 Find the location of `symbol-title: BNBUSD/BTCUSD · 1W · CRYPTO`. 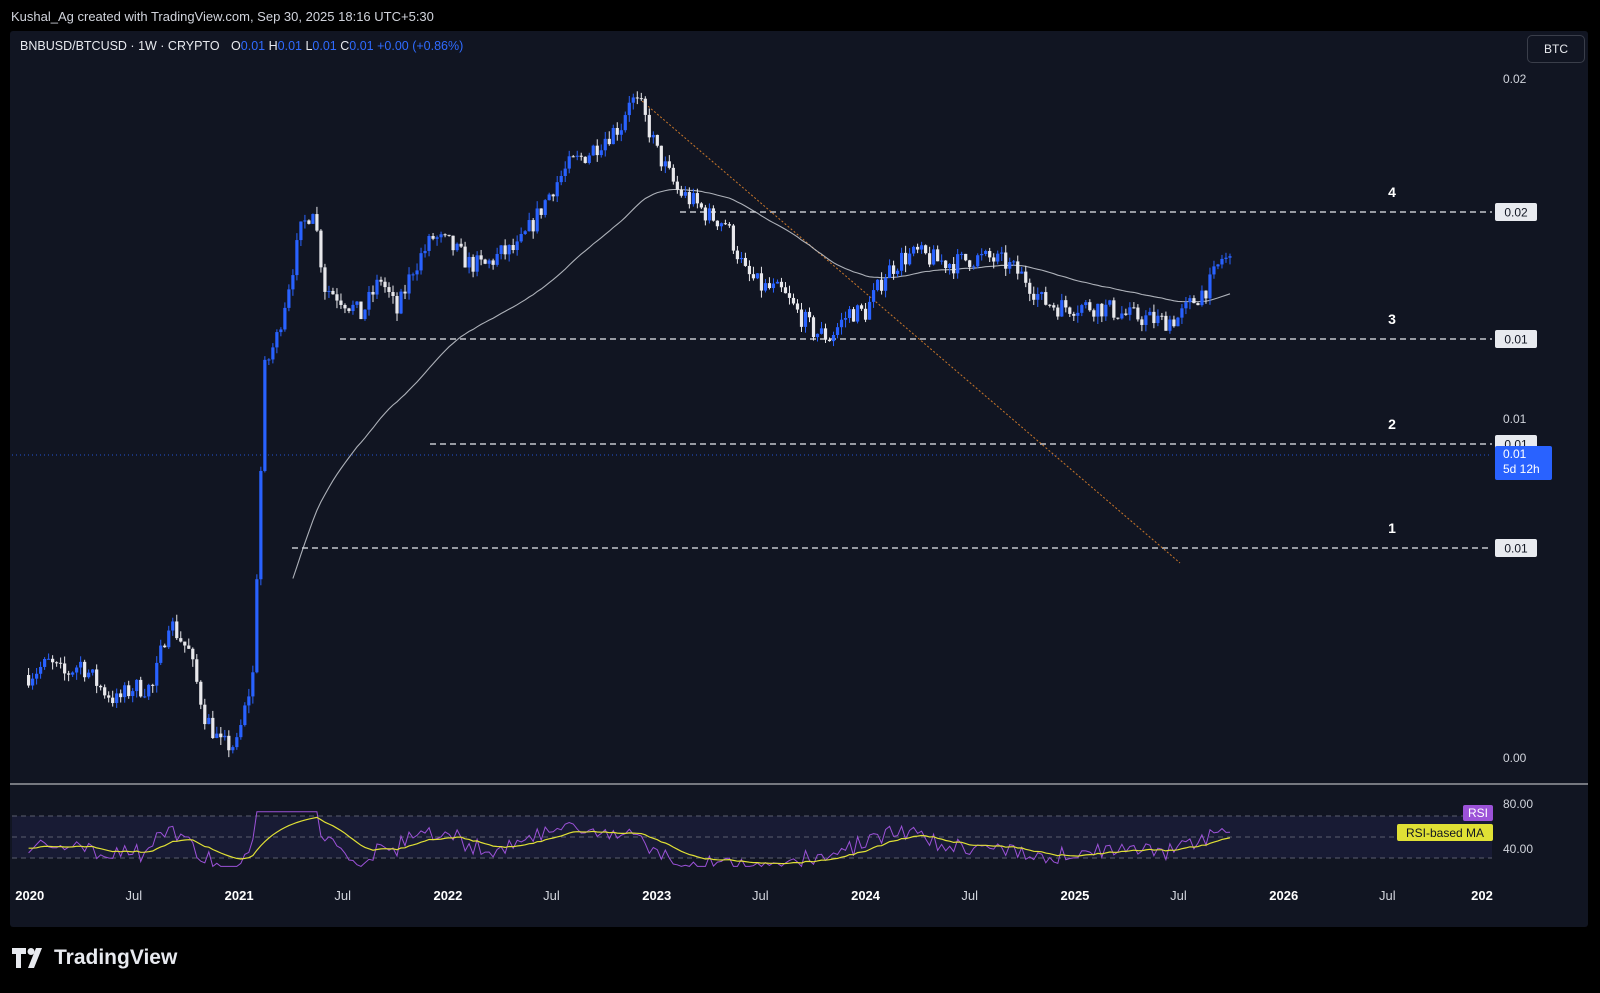

symbol-title: BNBUSD/BTCUSD · 1W · CRYPTO is located at coordinates (120, 46).